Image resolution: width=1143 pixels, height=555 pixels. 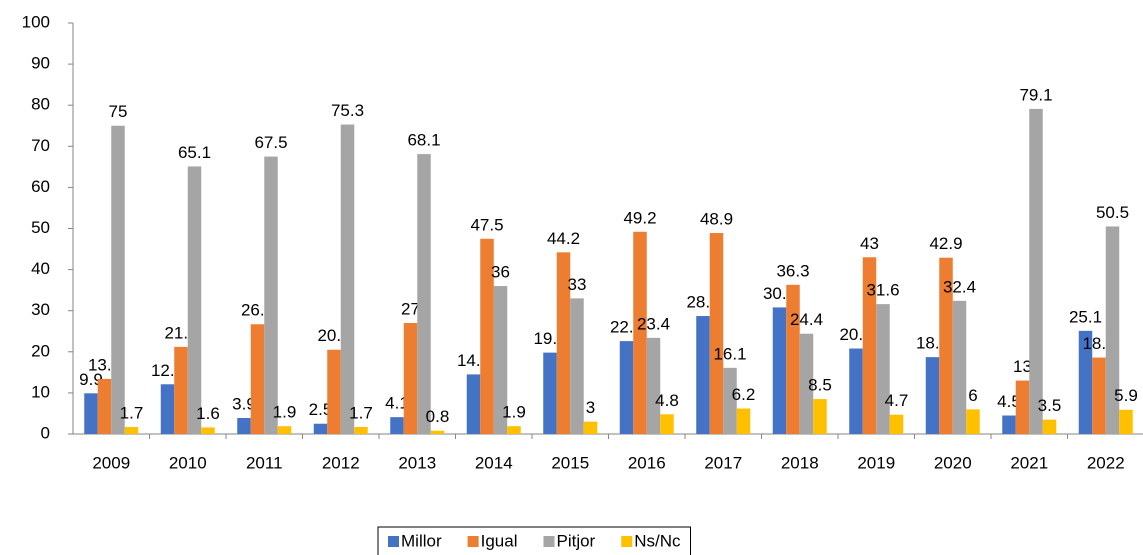 What do you see at coordinates (417, 462) in the screenshot?
I see `x-tick-label: 2013` at bounding box center [417, 462].